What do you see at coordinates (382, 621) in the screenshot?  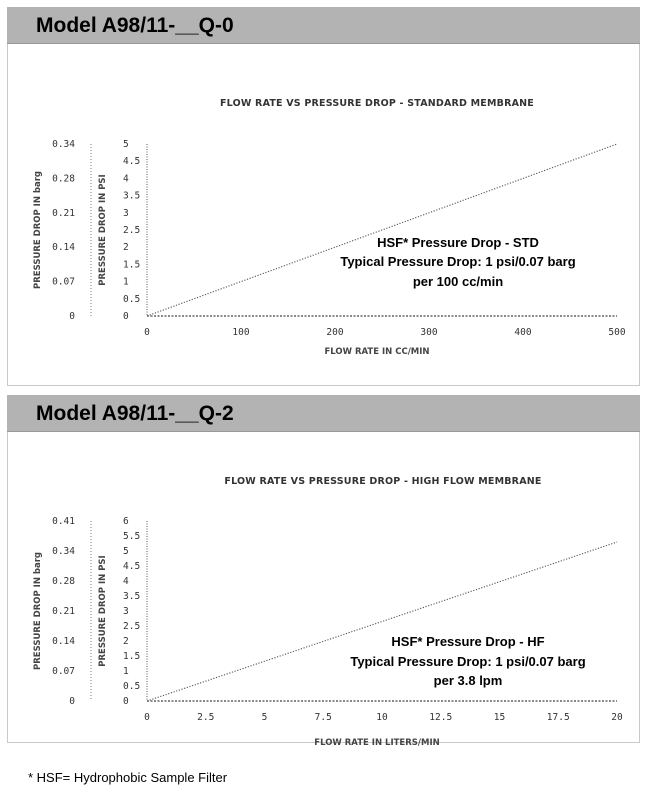 I see `series-line` at bounding box center [382, 621].